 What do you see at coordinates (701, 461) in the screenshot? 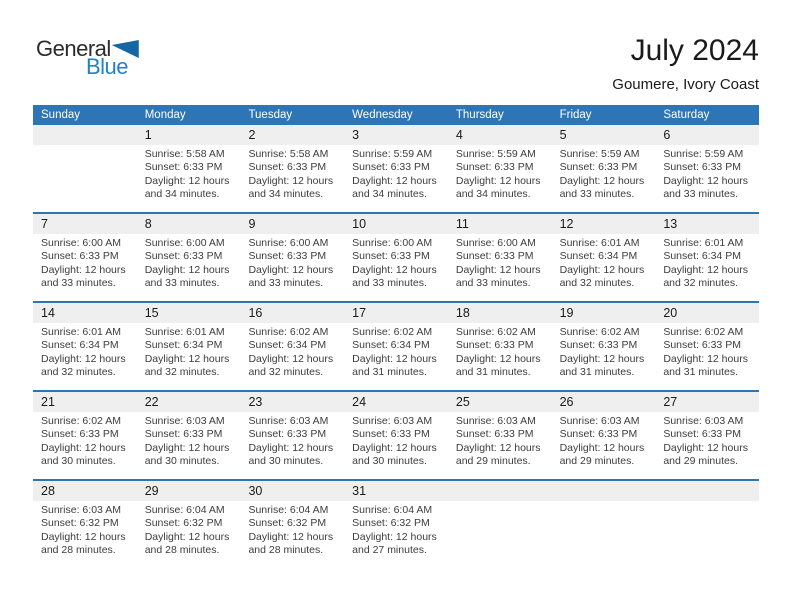
I see `daylight-line2-text: and 29 minutes.` at bounding box center [701, 461].